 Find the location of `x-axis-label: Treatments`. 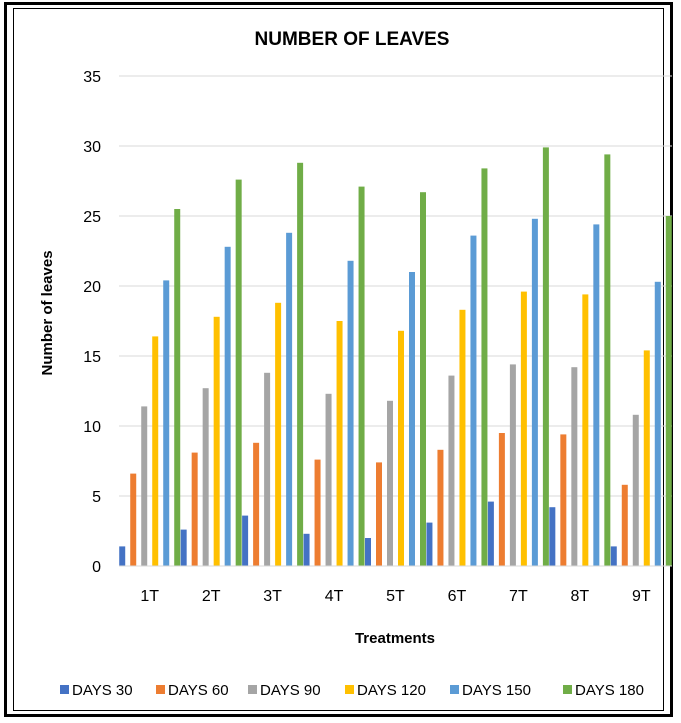

x-axis-label: Treatments is located at coordinates (395, 638).